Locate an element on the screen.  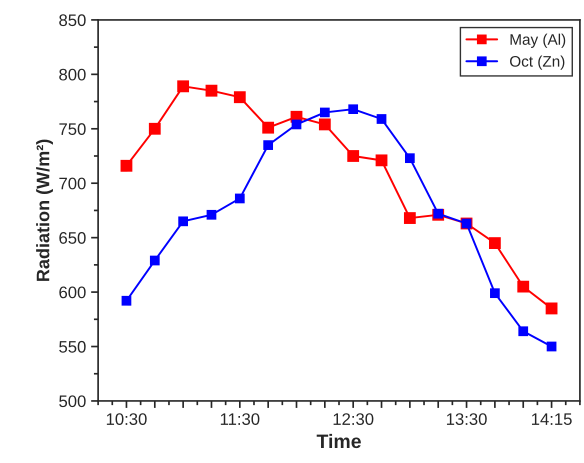
y-tick-label: 600 is located at coordinates (72, 292).